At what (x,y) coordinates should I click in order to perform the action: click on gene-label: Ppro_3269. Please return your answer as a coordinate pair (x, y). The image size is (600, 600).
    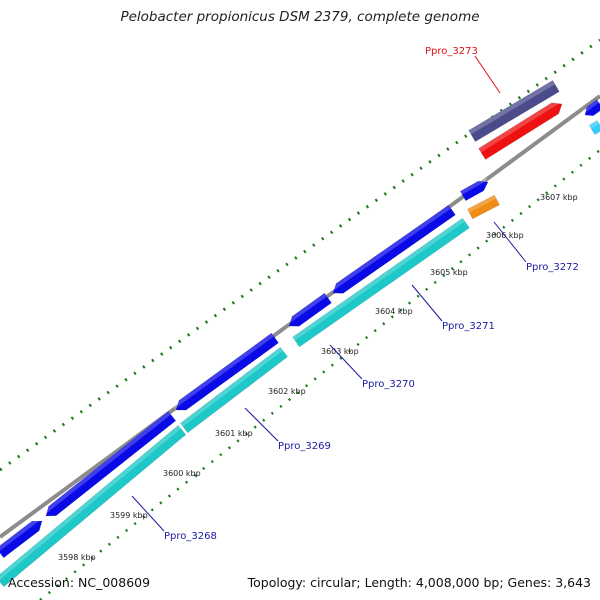
    Looking at the image, I should click on (304, 446).